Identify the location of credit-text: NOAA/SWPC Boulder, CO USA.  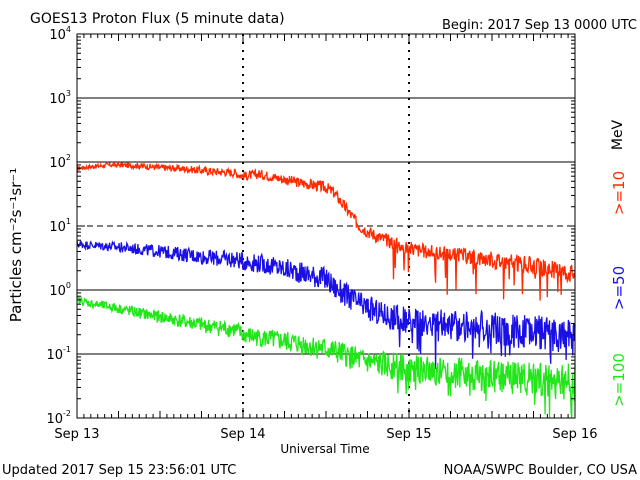
(540, 470).